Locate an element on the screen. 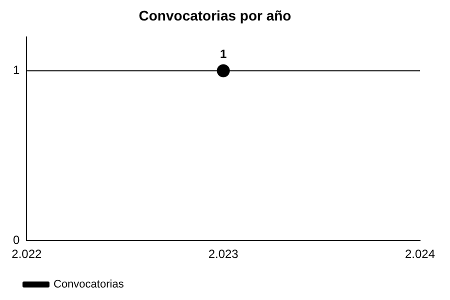 The width and height of the screenshot is (450, 300). x-tick-label: 2.024 is located at coordinates (420, 254).